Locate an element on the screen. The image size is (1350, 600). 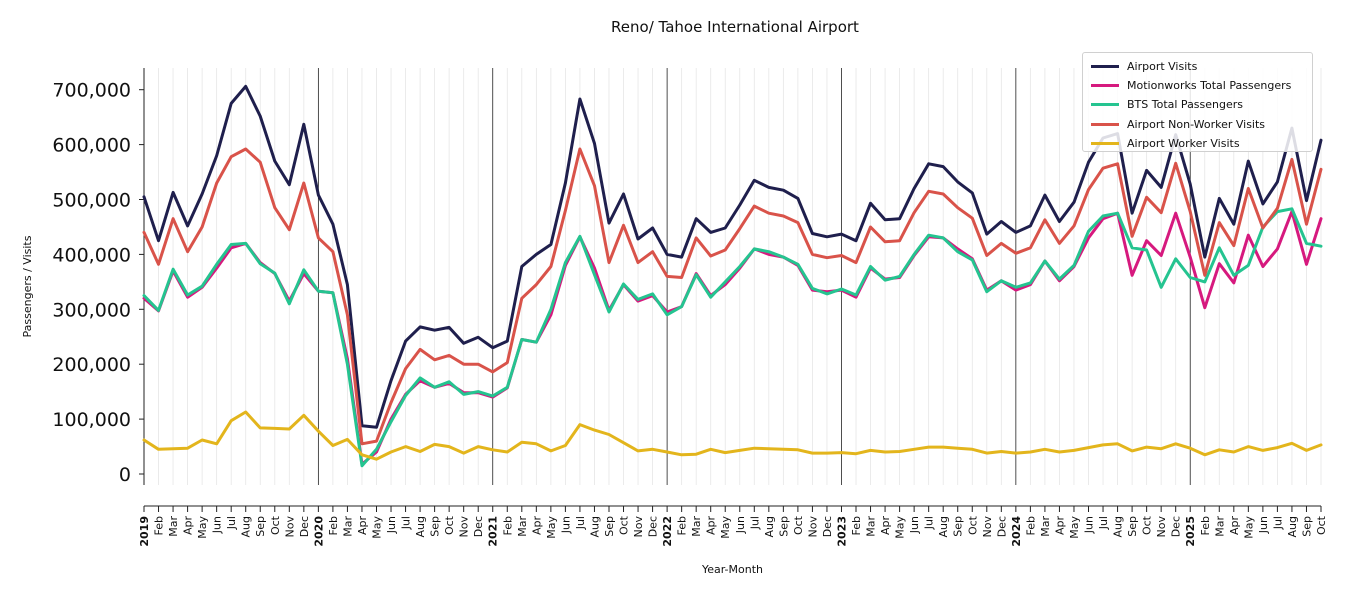
legend-label: BTS Total Passengers is located at coordinates (1185, 105).